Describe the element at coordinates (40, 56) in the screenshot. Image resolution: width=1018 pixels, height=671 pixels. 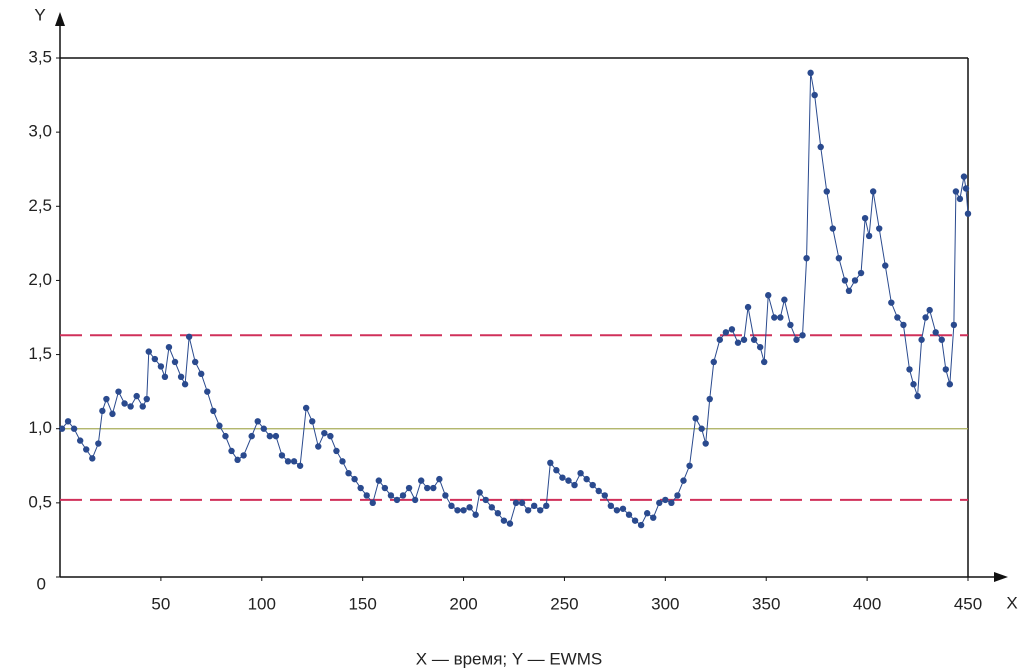
I see `y-tick-label: 3,5` at that location.